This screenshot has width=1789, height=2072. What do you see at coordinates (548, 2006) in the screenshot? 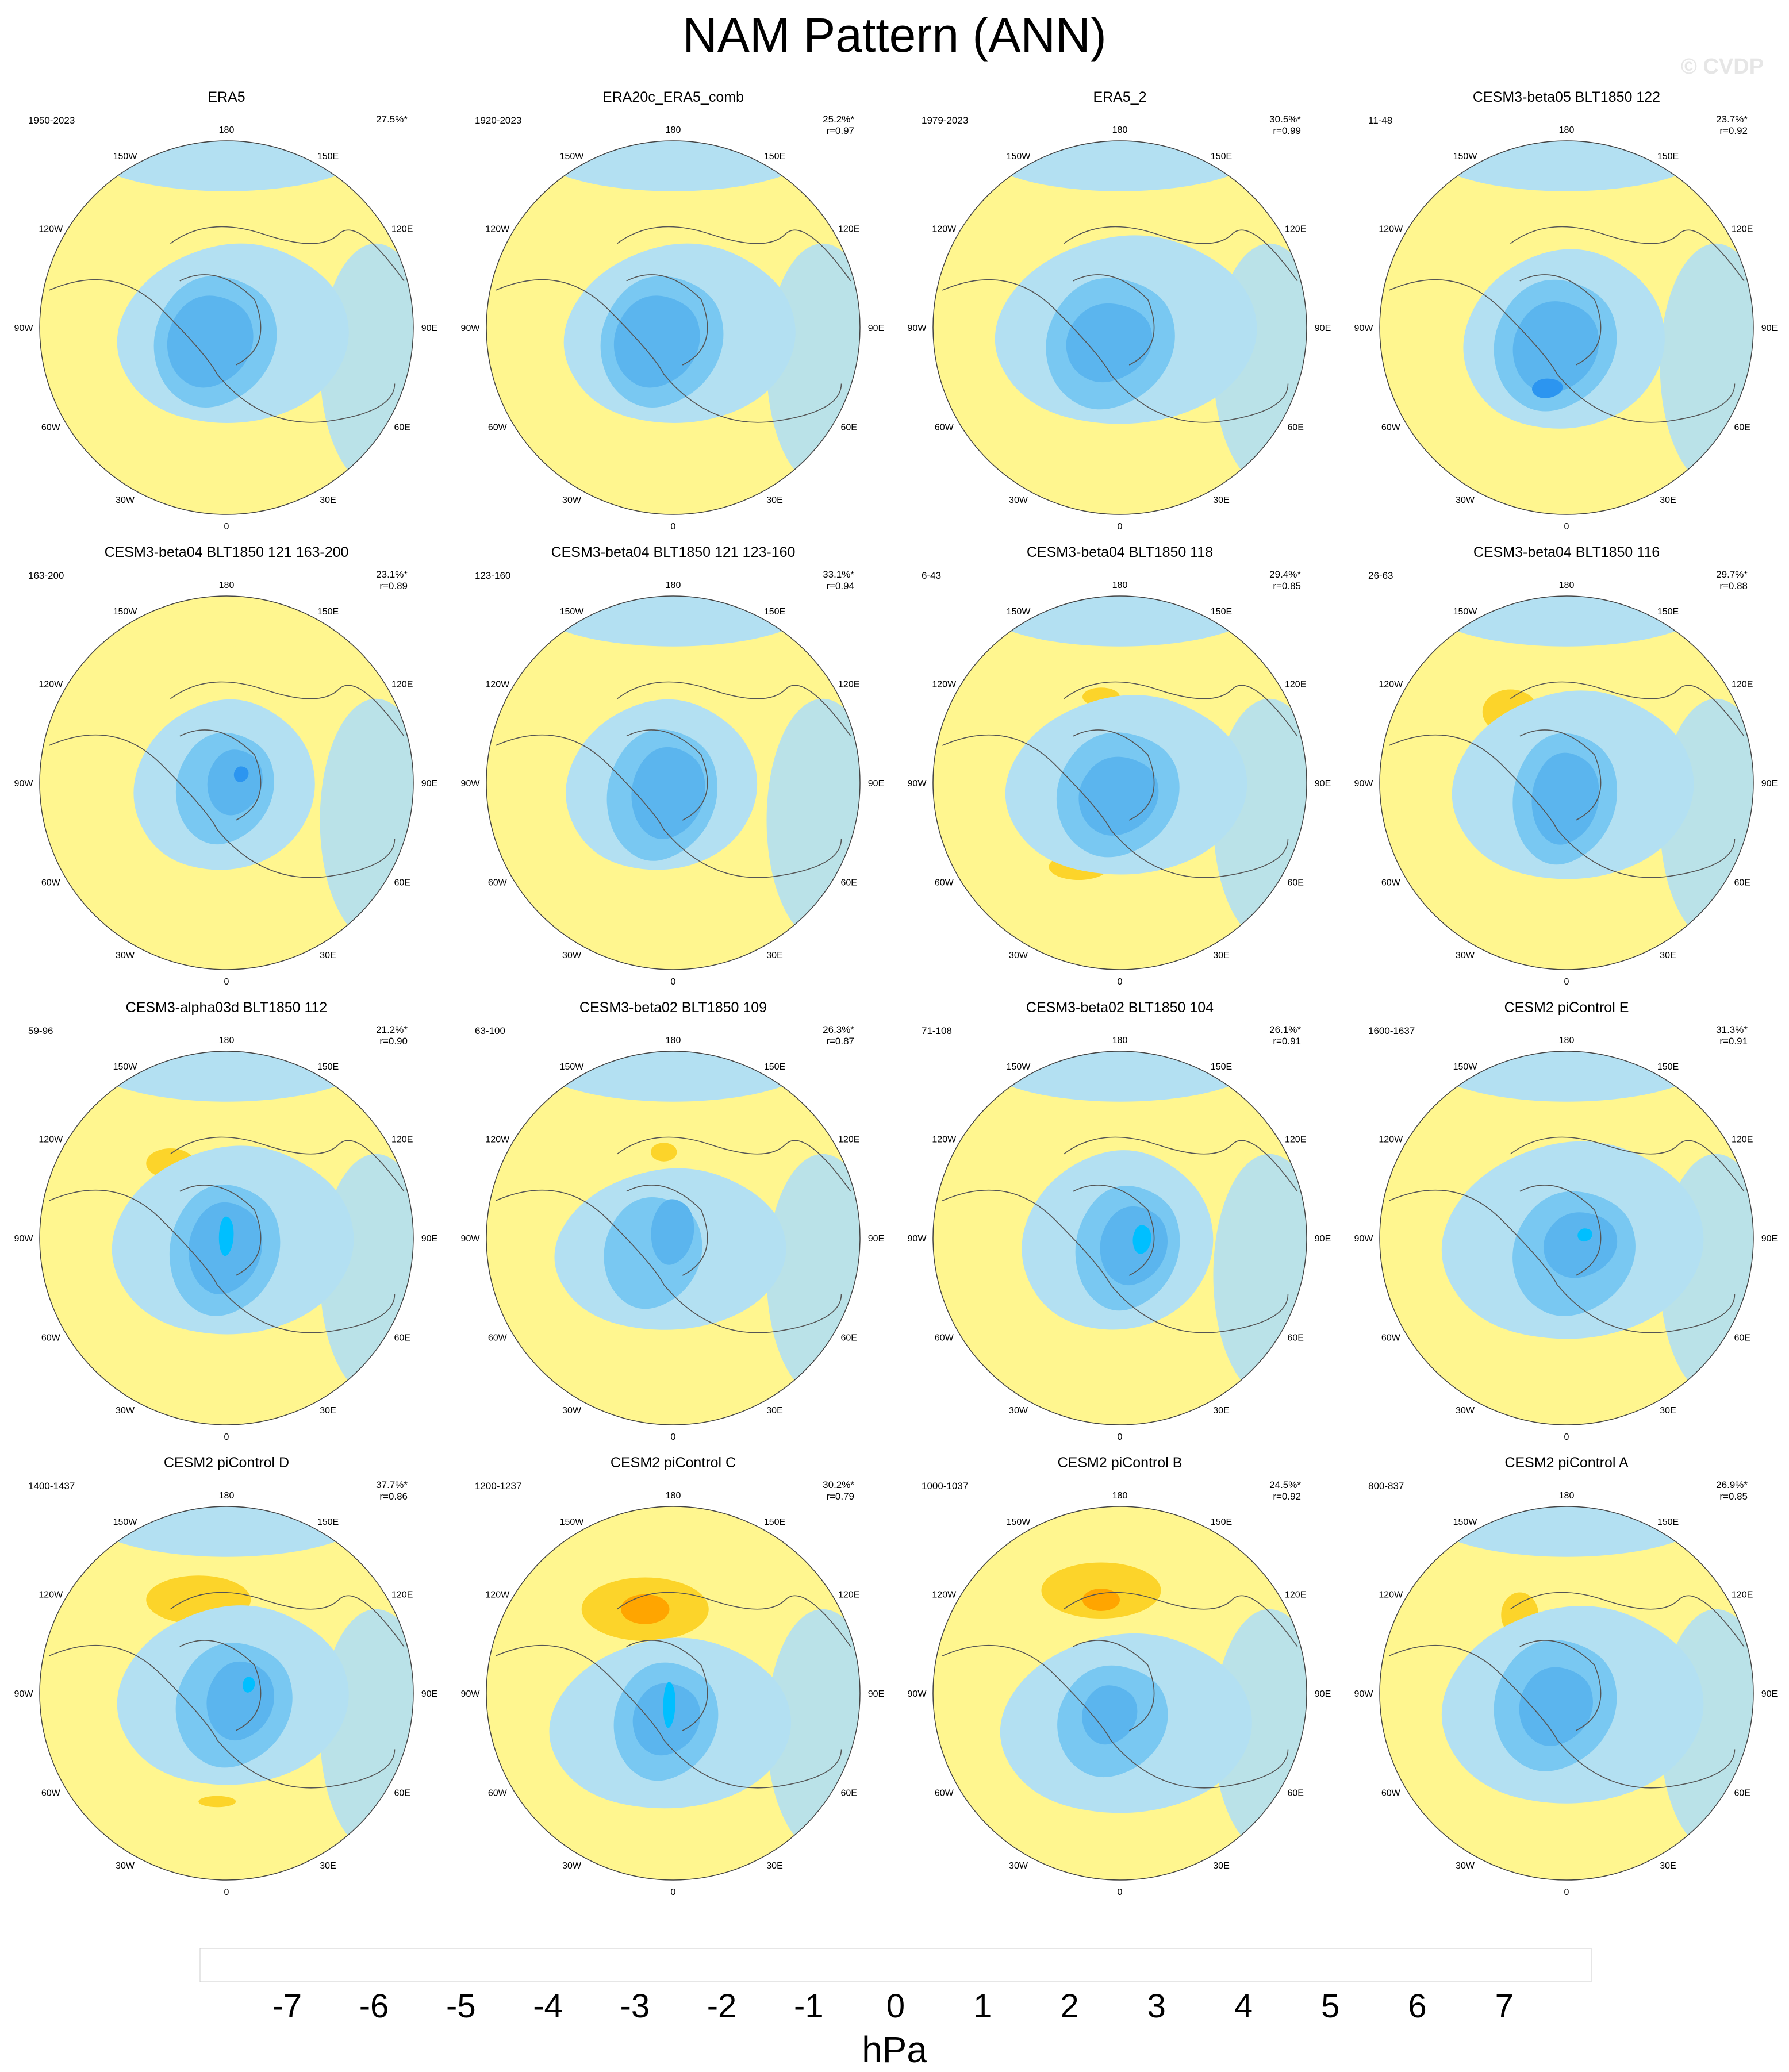
I see `colorbar-tick-label: -4` at bounding box center [548, 2006].